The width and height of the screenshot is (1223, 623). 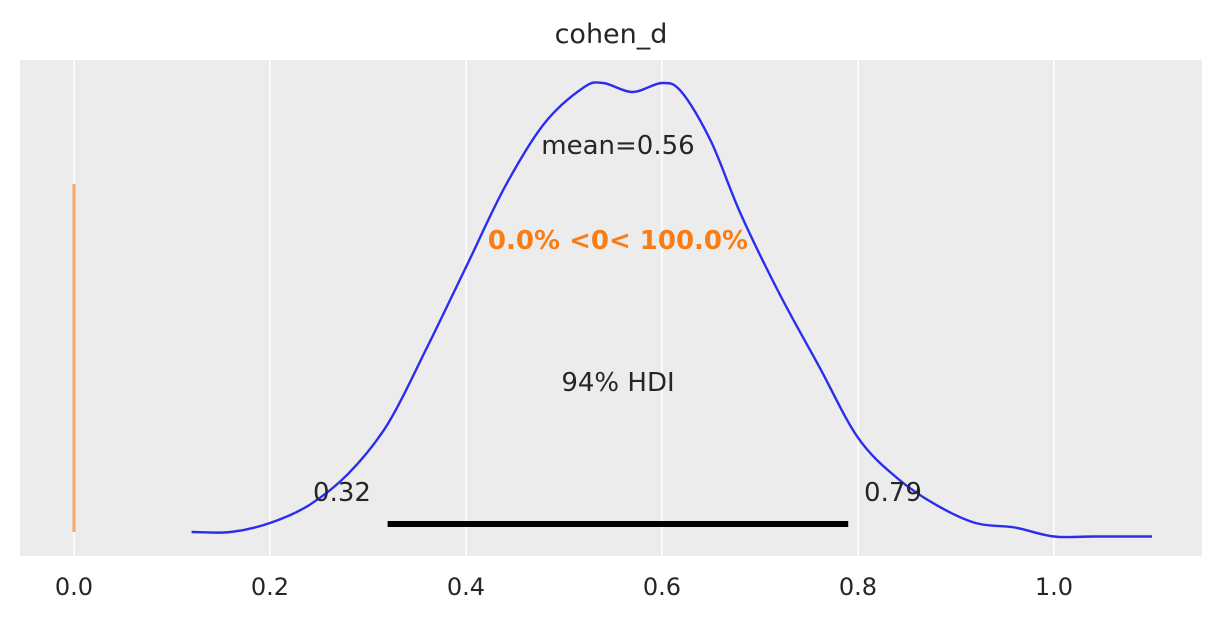 I want to click on x-tick-label: 0.2, so click(x=270, y=587).